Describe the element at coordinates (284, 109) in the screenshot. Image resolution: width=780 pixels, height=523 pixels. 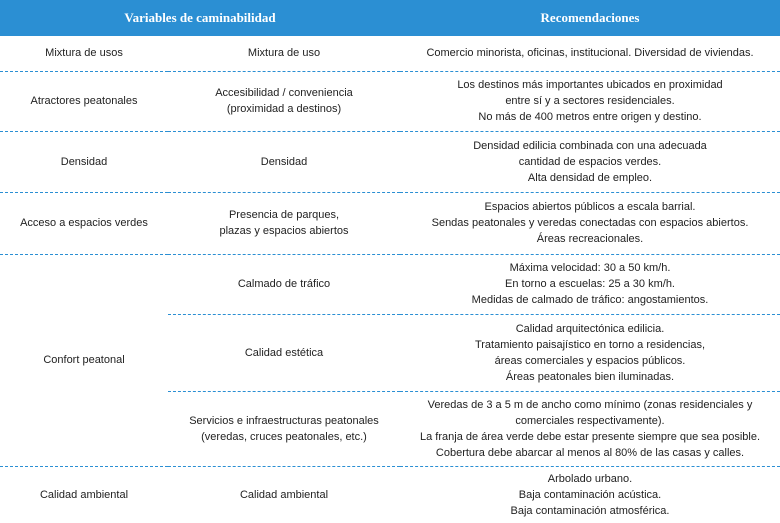
I see `text-line: (proximidad a destinos)` at that location.